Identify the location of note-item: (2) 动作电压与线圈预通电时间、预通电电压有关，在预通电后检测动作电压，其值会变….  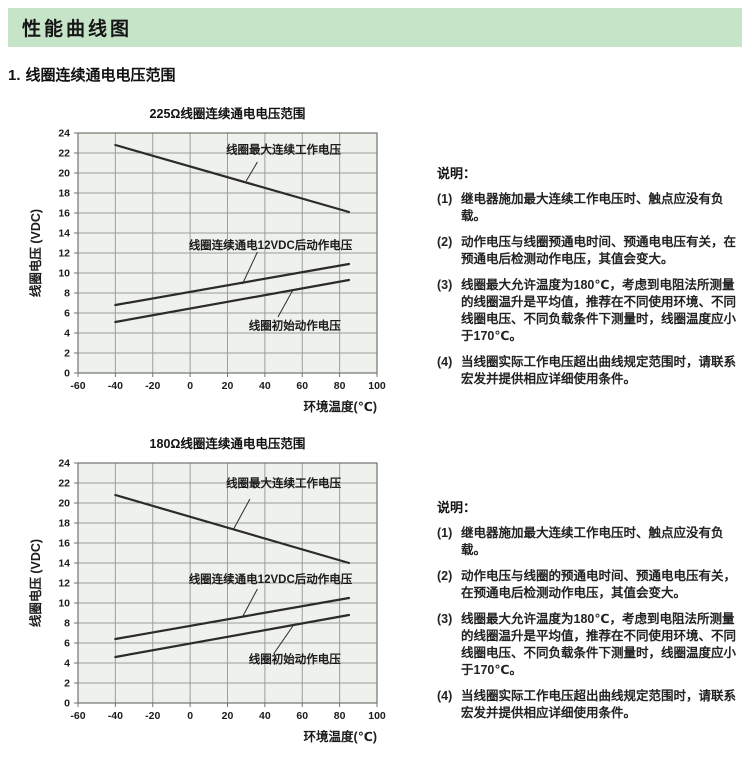
(591, 251).